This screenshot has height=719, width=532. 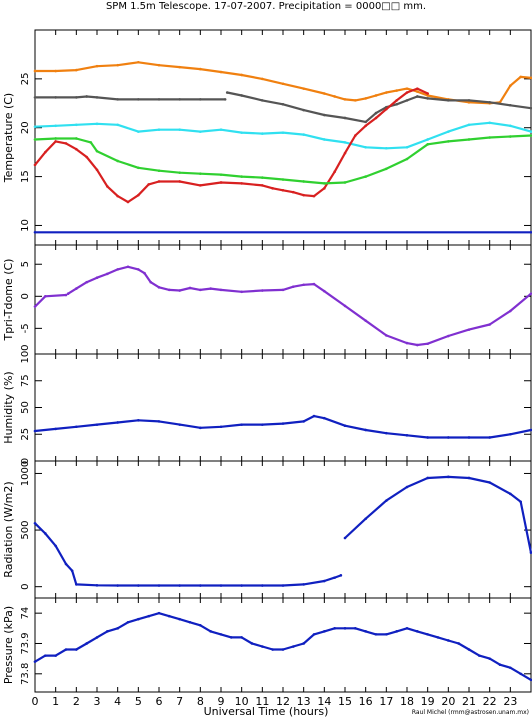 I want to click on series-orange, so click(x=282, y=83).